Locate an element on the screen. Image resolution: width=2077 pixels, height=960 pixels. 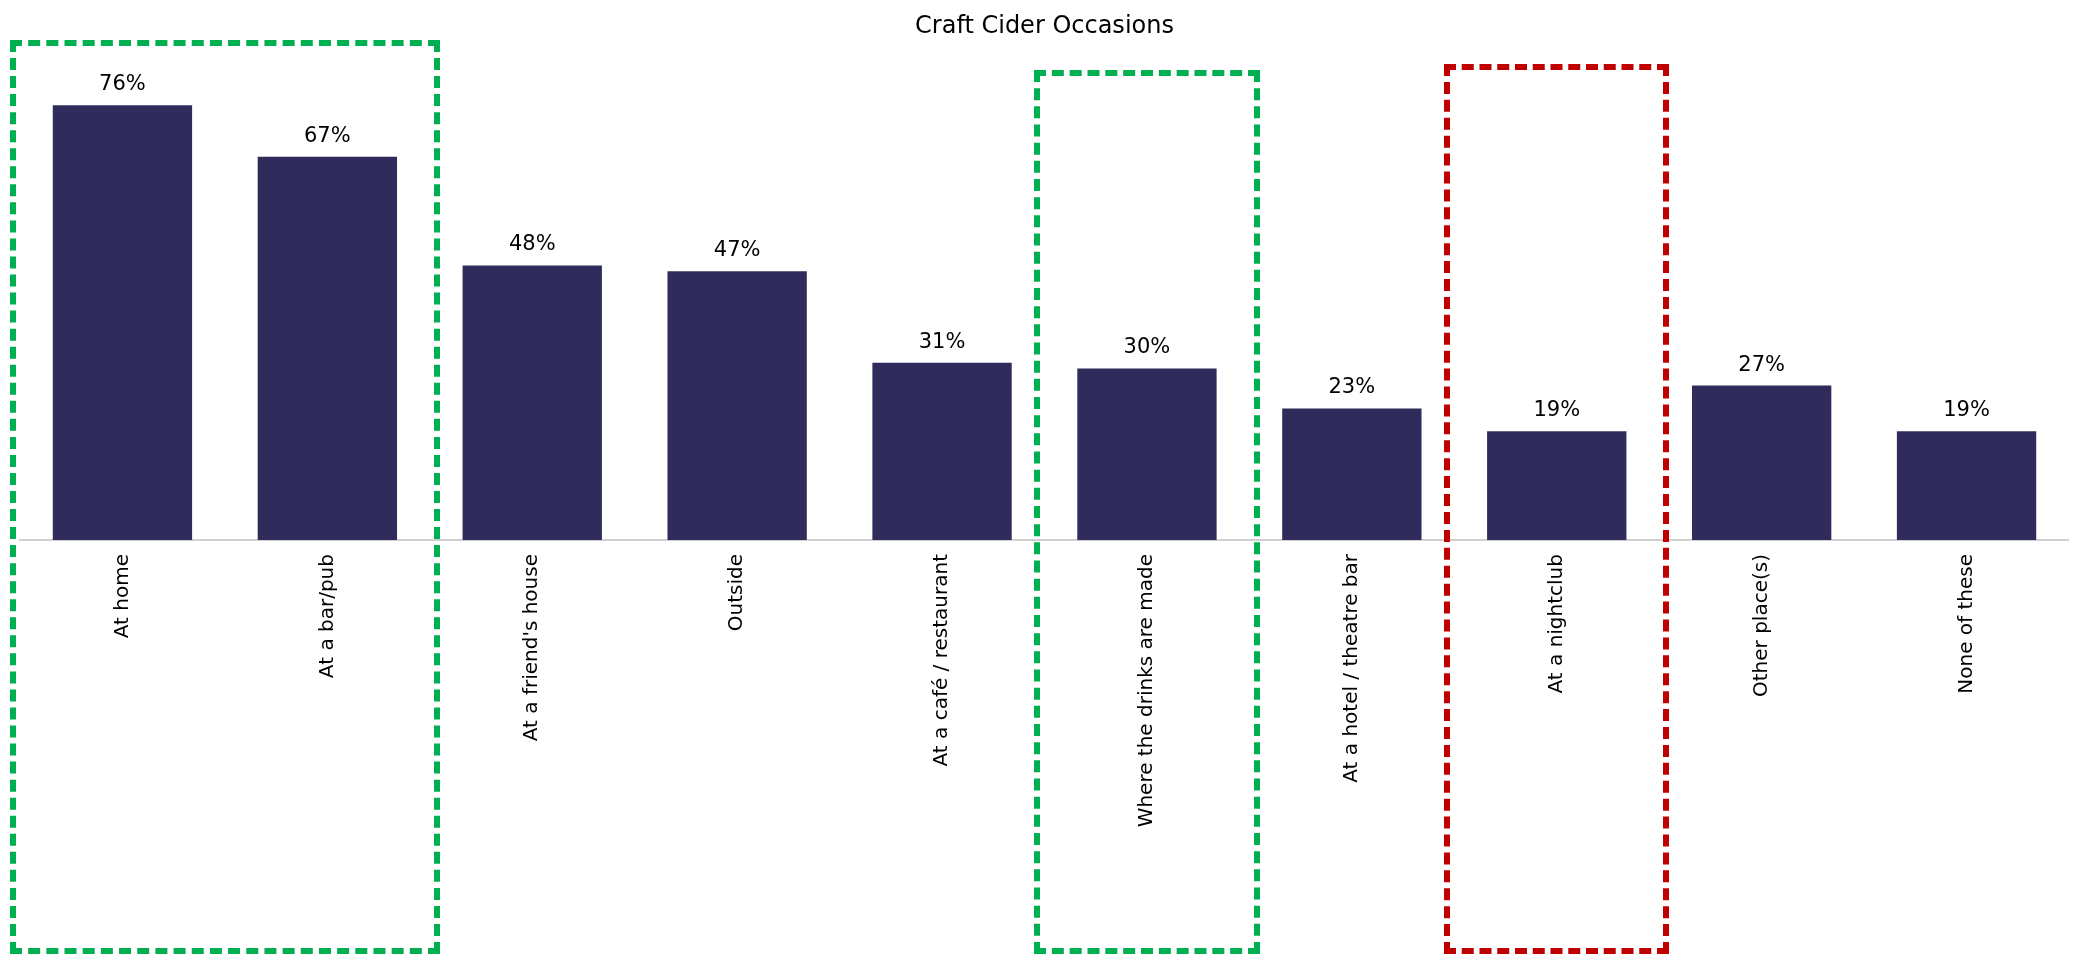
x-tick-label: At a nightclub is located at coordinates (1554, 624).